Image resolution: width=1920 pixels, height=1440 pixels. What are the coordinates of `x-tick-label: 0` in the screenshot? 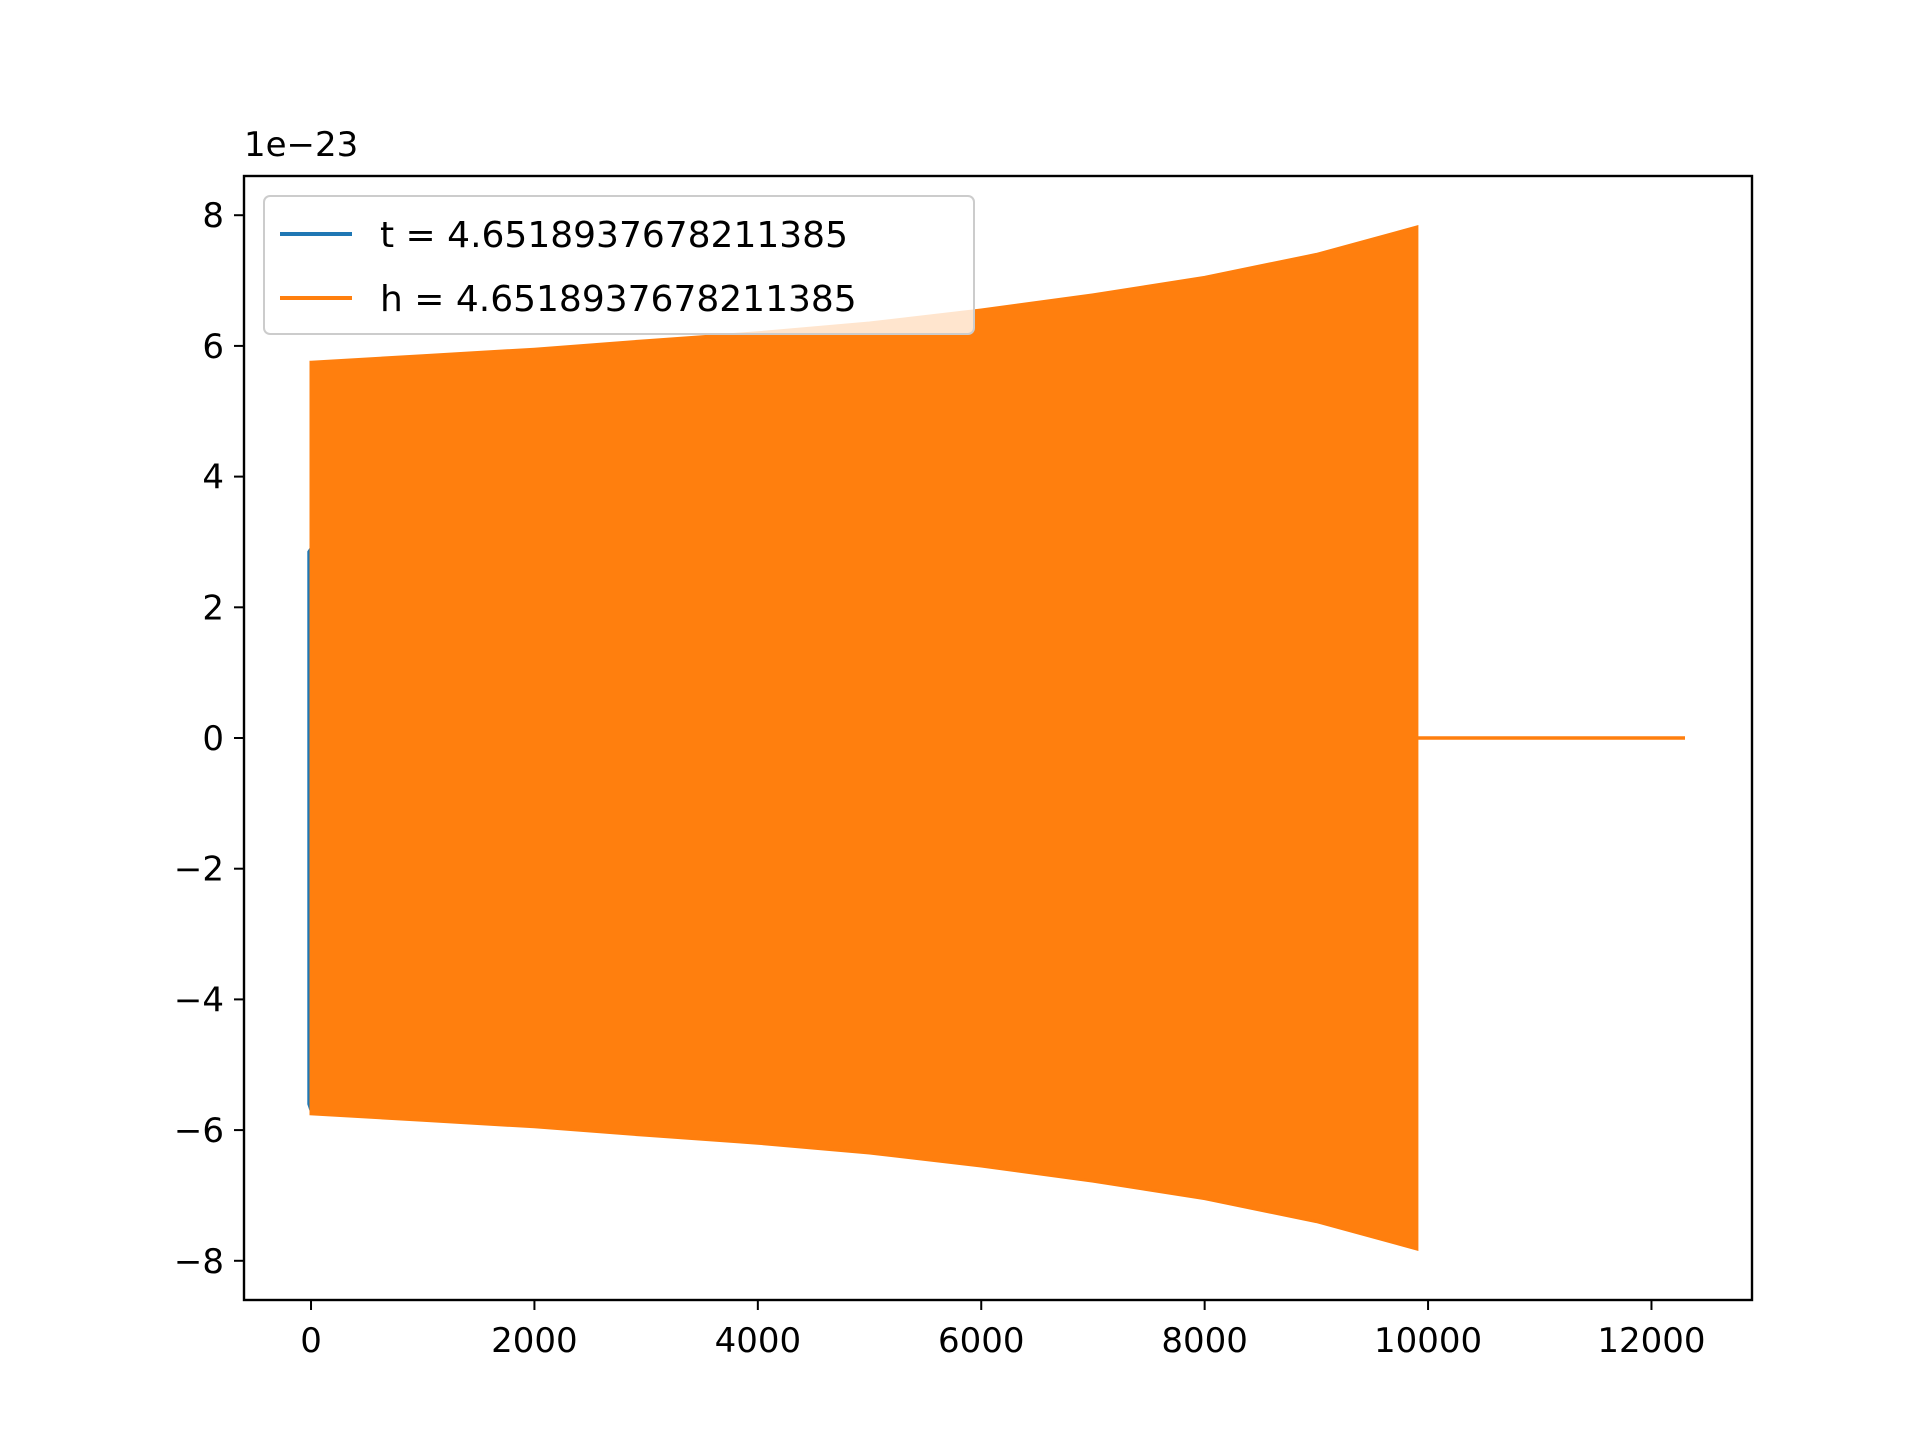 It's located at (311, 1341).